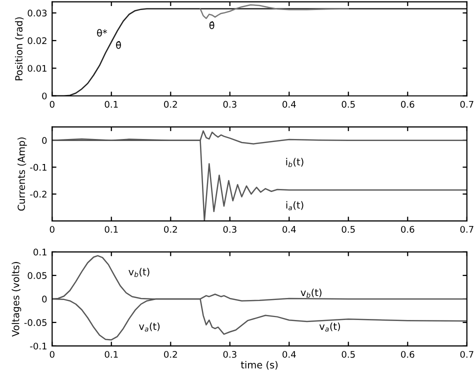 The height and width of the screenshot is (372, 474). I want to click on y-axis-title: Currents (Amp), so click(22, 174).